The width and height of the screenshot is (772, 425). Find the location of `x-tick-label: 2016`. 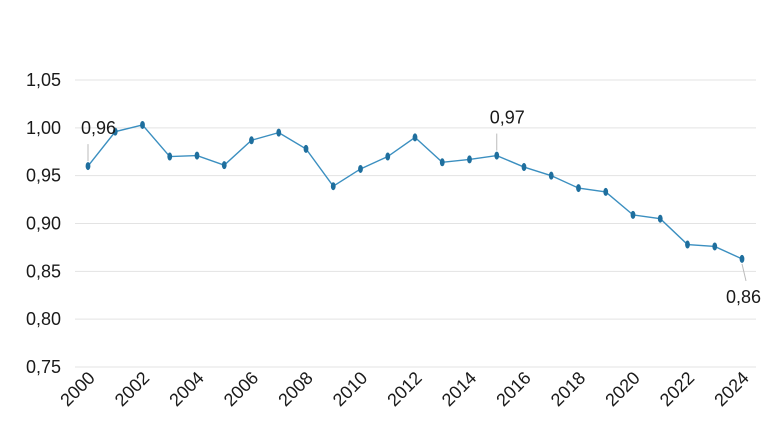

x-tick-label: 2016 is located at coordinates (513, 389).